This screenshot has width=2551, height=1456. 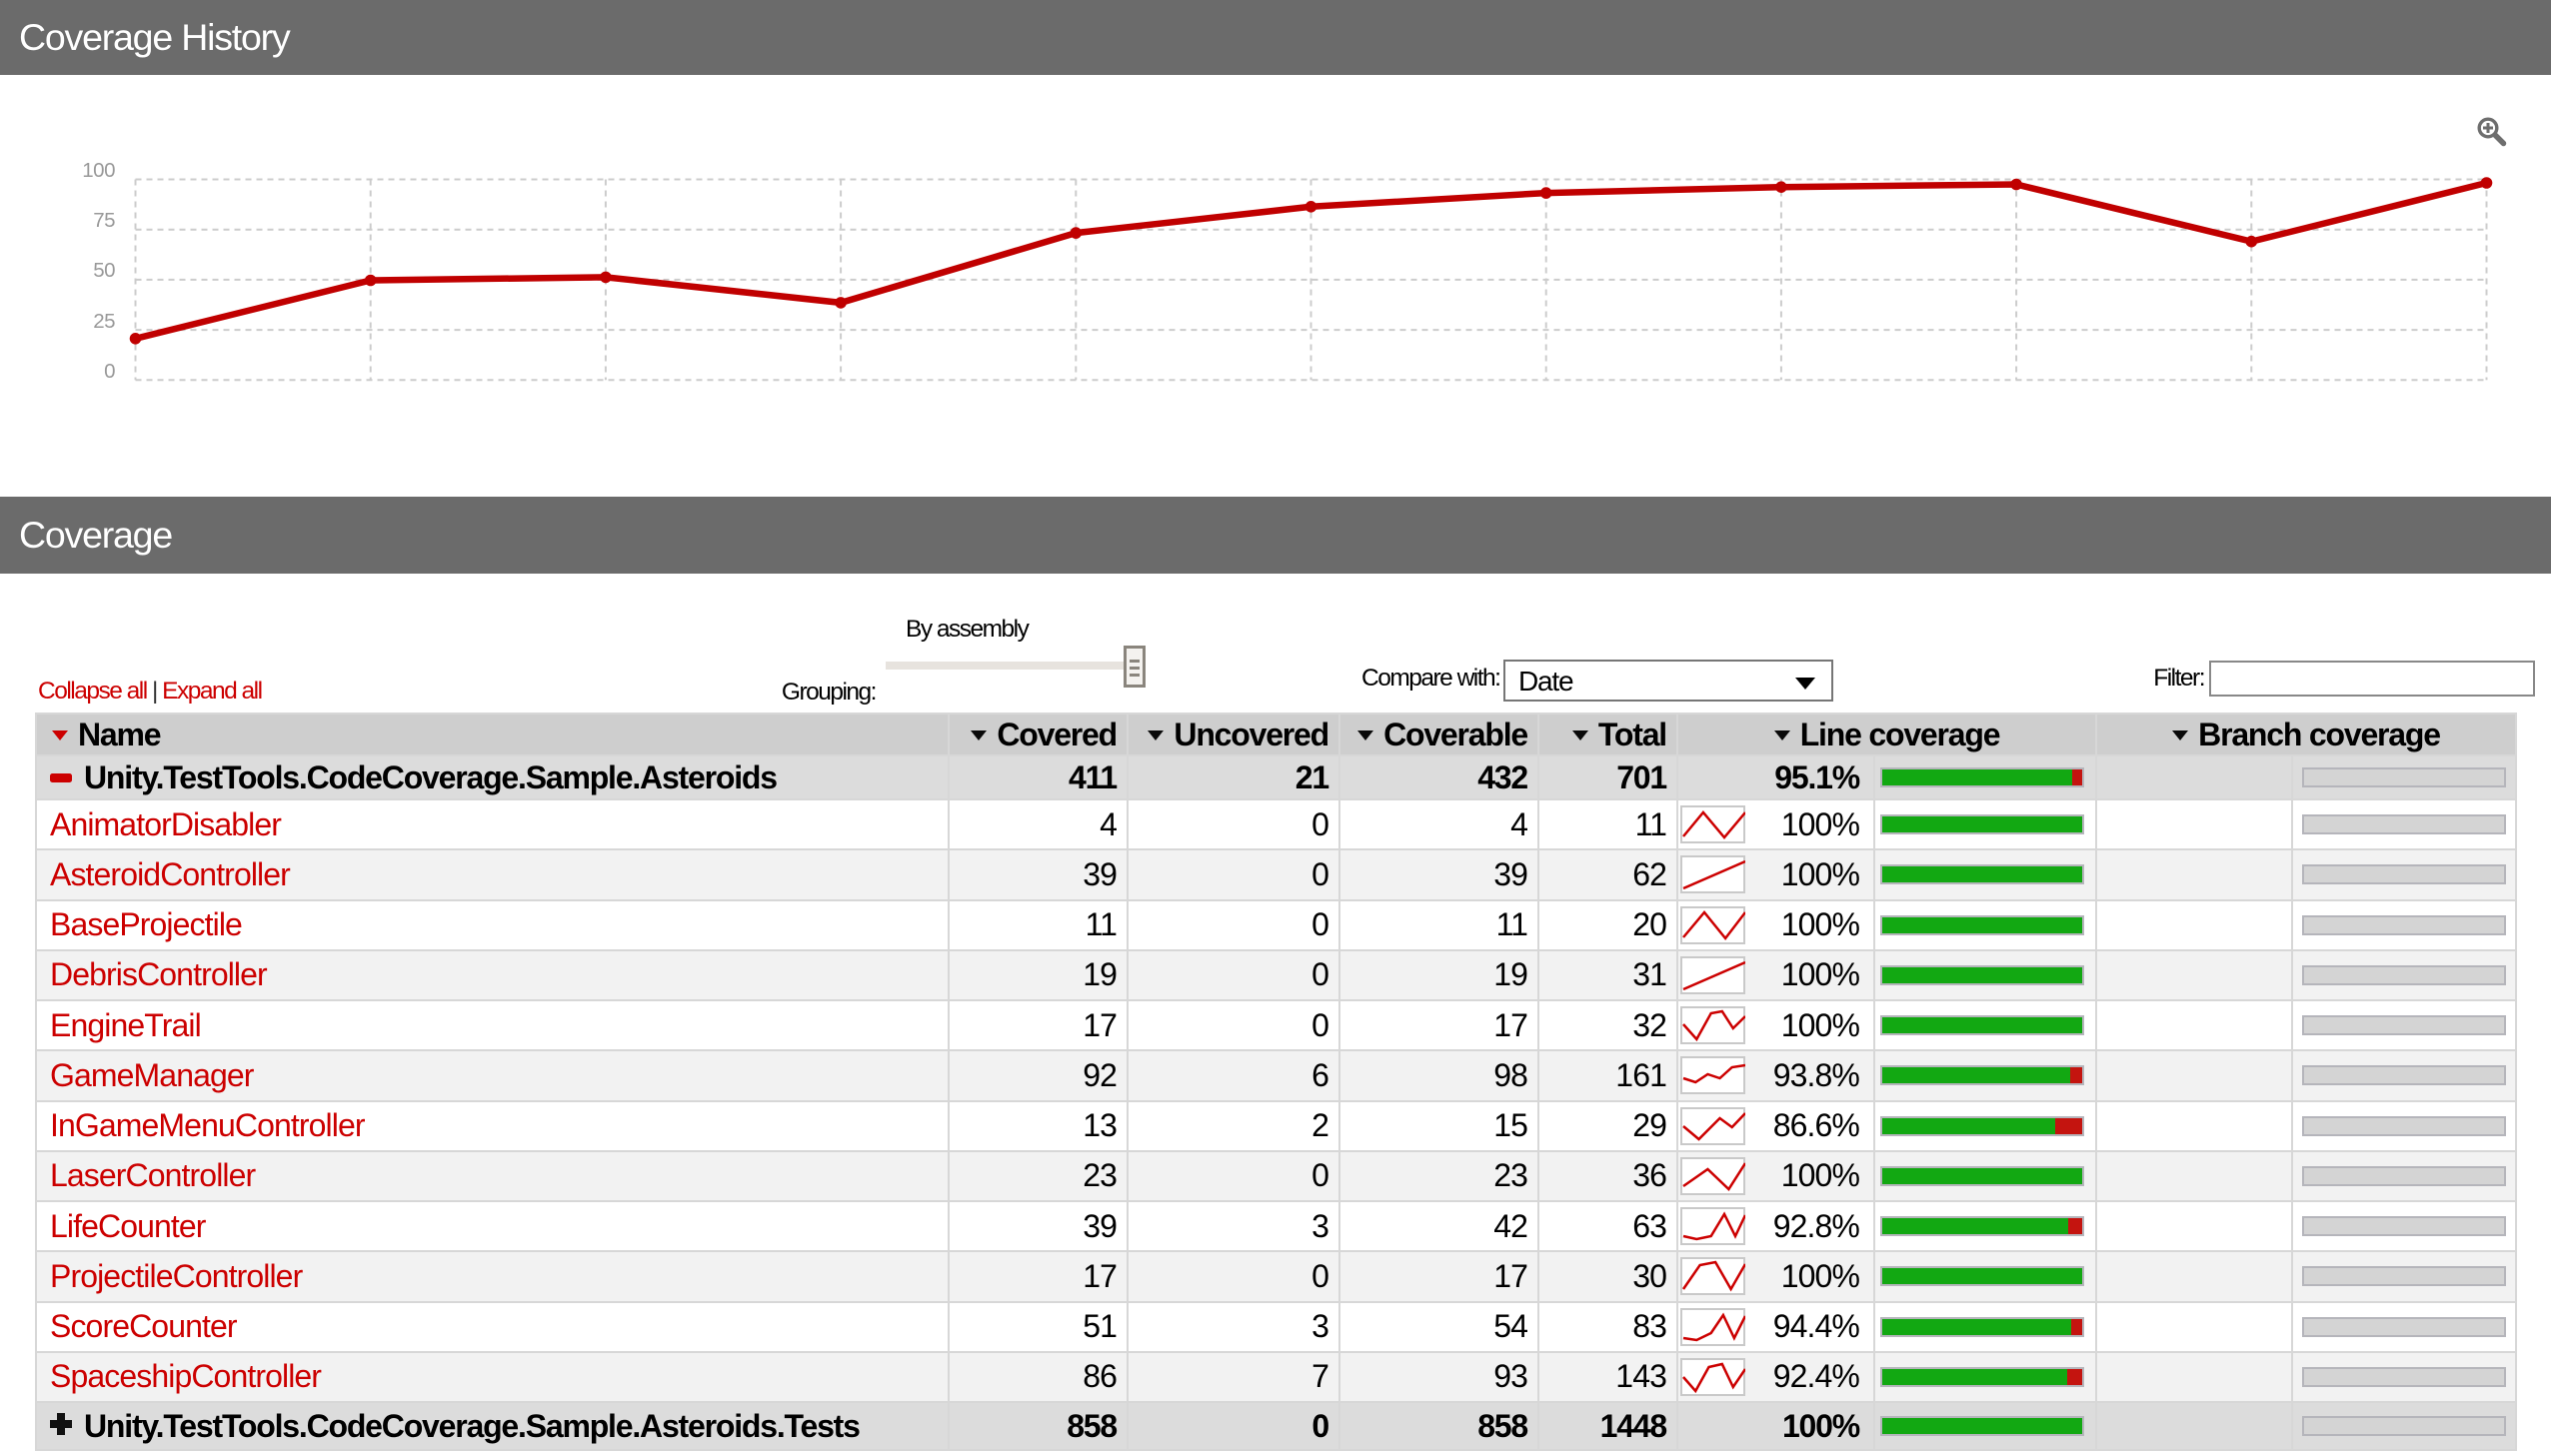 What do you see at coordinates (110, 371) in the screenshot?
I see `svg-text: 0` at bounding box center [110, 371].